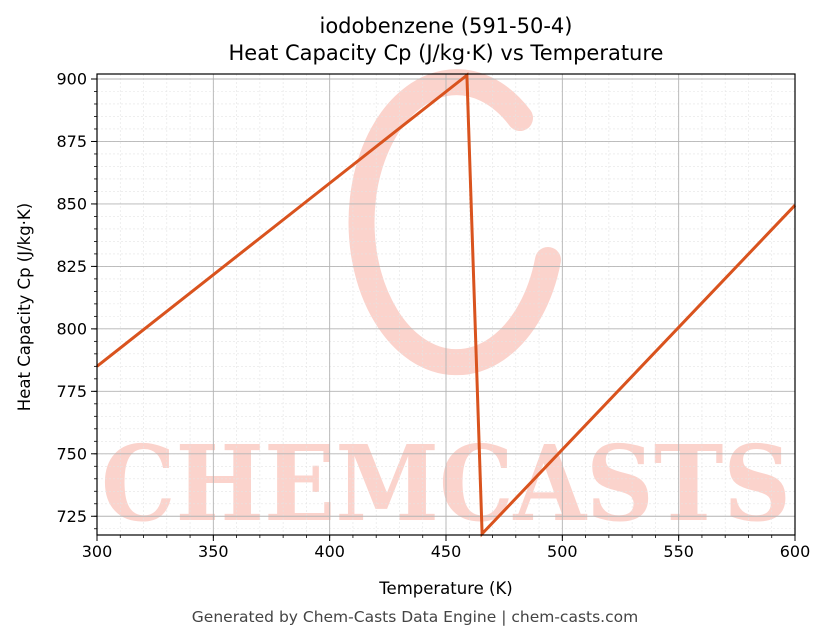  What do you see at coordinates (446, 53) in the screenshot?
I see `chart-title-line2: Heat Capacity Cp (J/kg·K) vs Temperature` at bounding box center [446, 53].